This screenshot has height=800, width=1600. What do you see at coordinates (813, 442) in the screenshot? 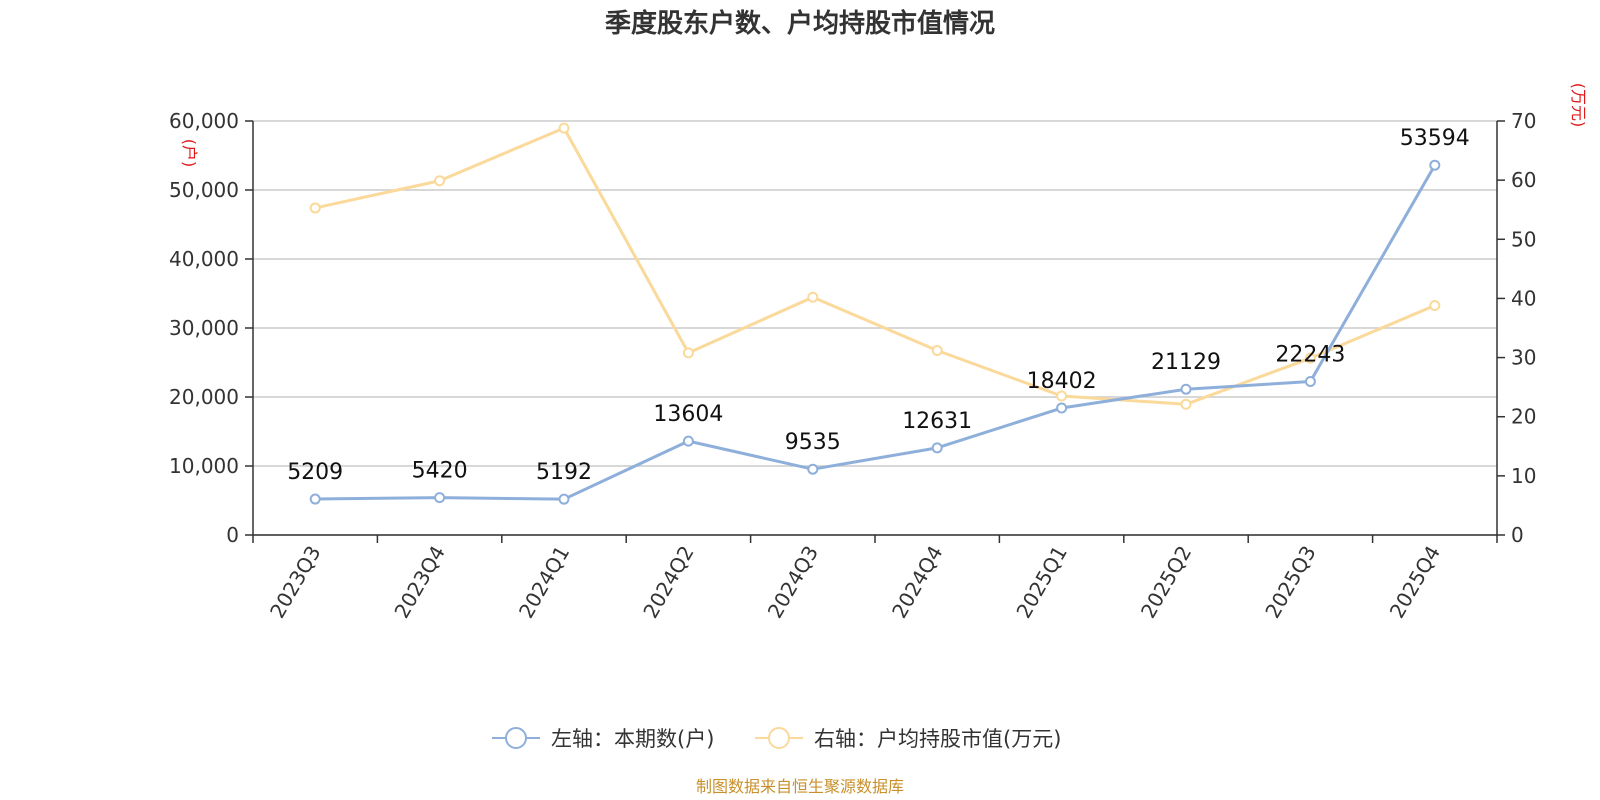
I see `data-label-holders: 9535` at bounding box center [813, 442].